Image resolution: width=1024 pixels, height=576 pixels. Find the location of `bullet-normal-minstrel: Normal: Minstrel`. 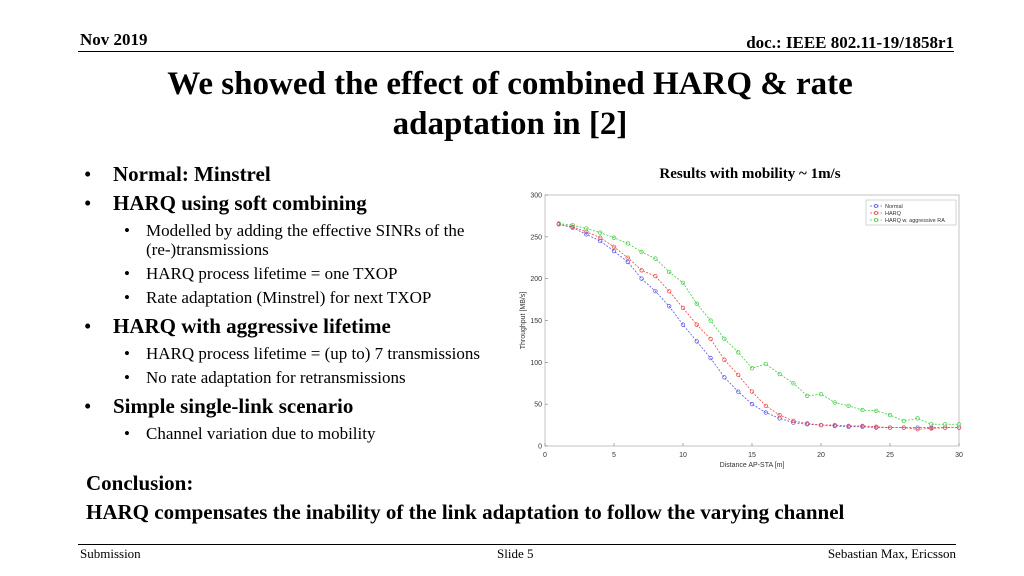

bullet-normal-minstrel: Normal: Minstrel is located at coordinates (299, 174).